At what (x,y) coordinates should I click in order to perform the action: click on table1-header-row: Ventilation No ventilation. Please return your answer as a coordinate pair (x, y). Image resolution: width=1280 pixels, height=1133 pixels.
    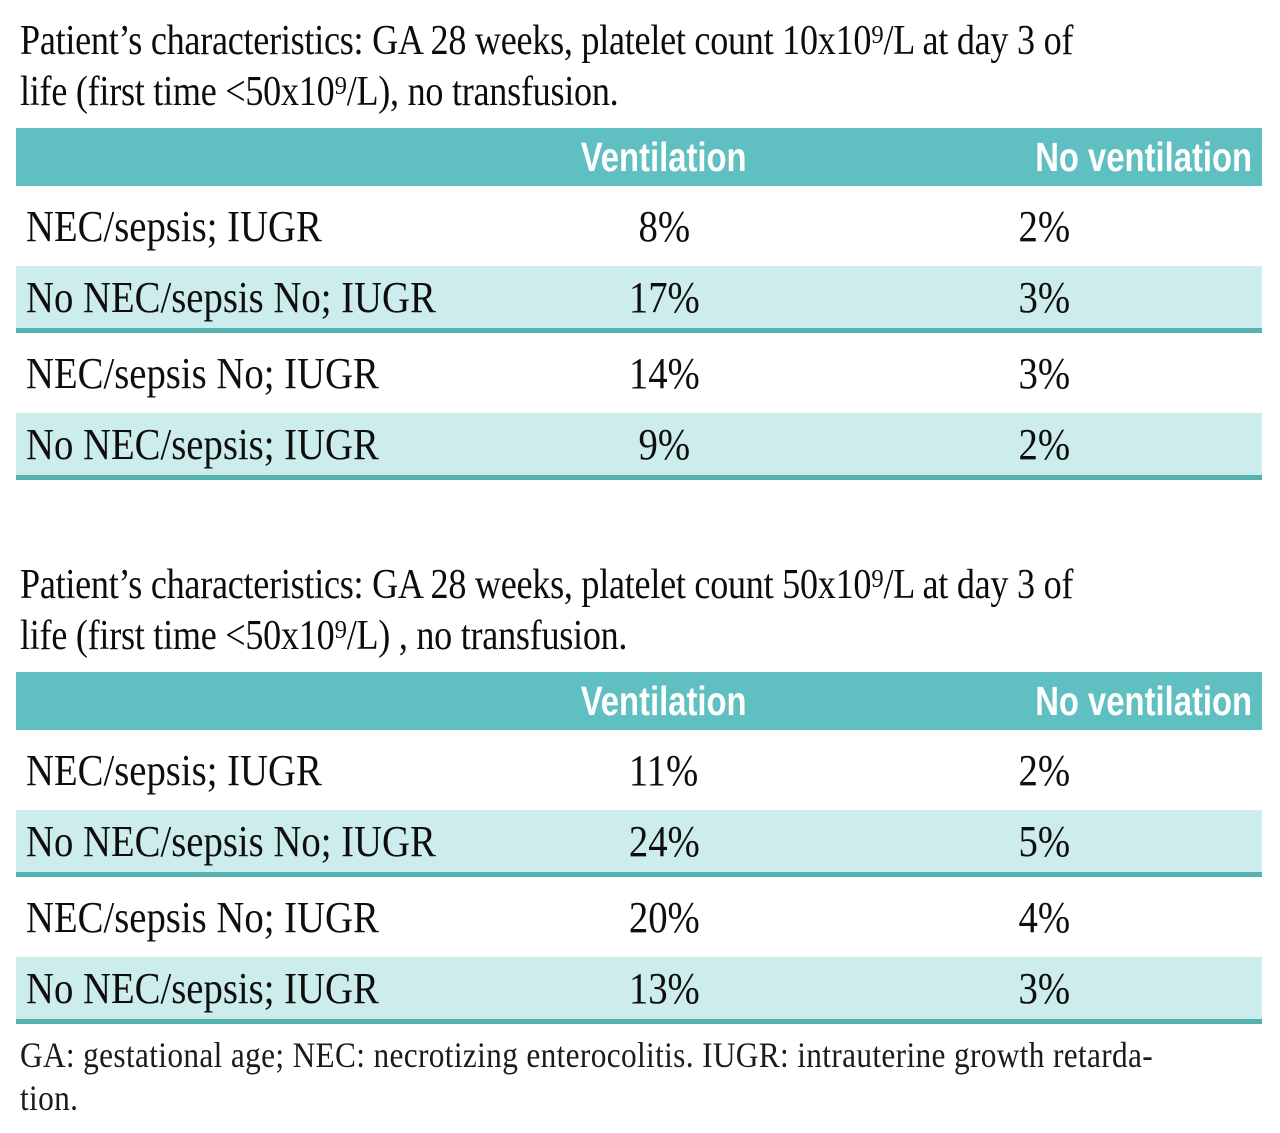
    Looking at the image, I should click on (639, 157).